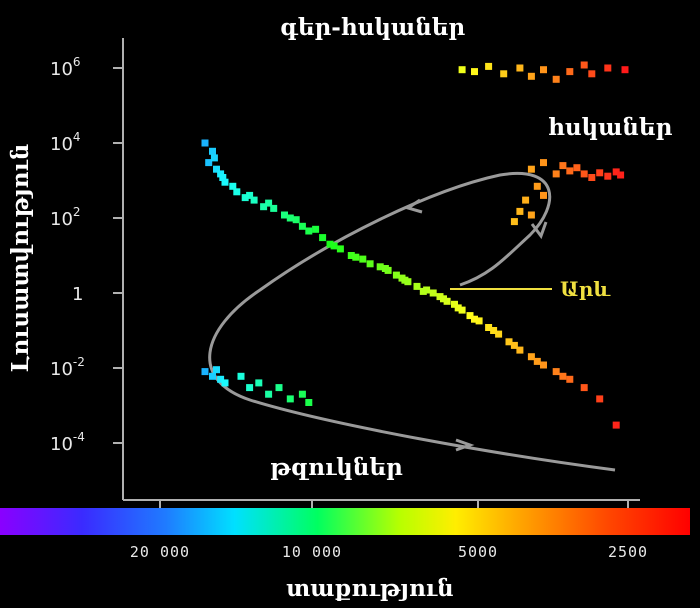 Image resolution: width=700 pixels, height=608 pixels. I want to click on x-ticks: 20 000 10 000 5000 2500, so click(389, 530).